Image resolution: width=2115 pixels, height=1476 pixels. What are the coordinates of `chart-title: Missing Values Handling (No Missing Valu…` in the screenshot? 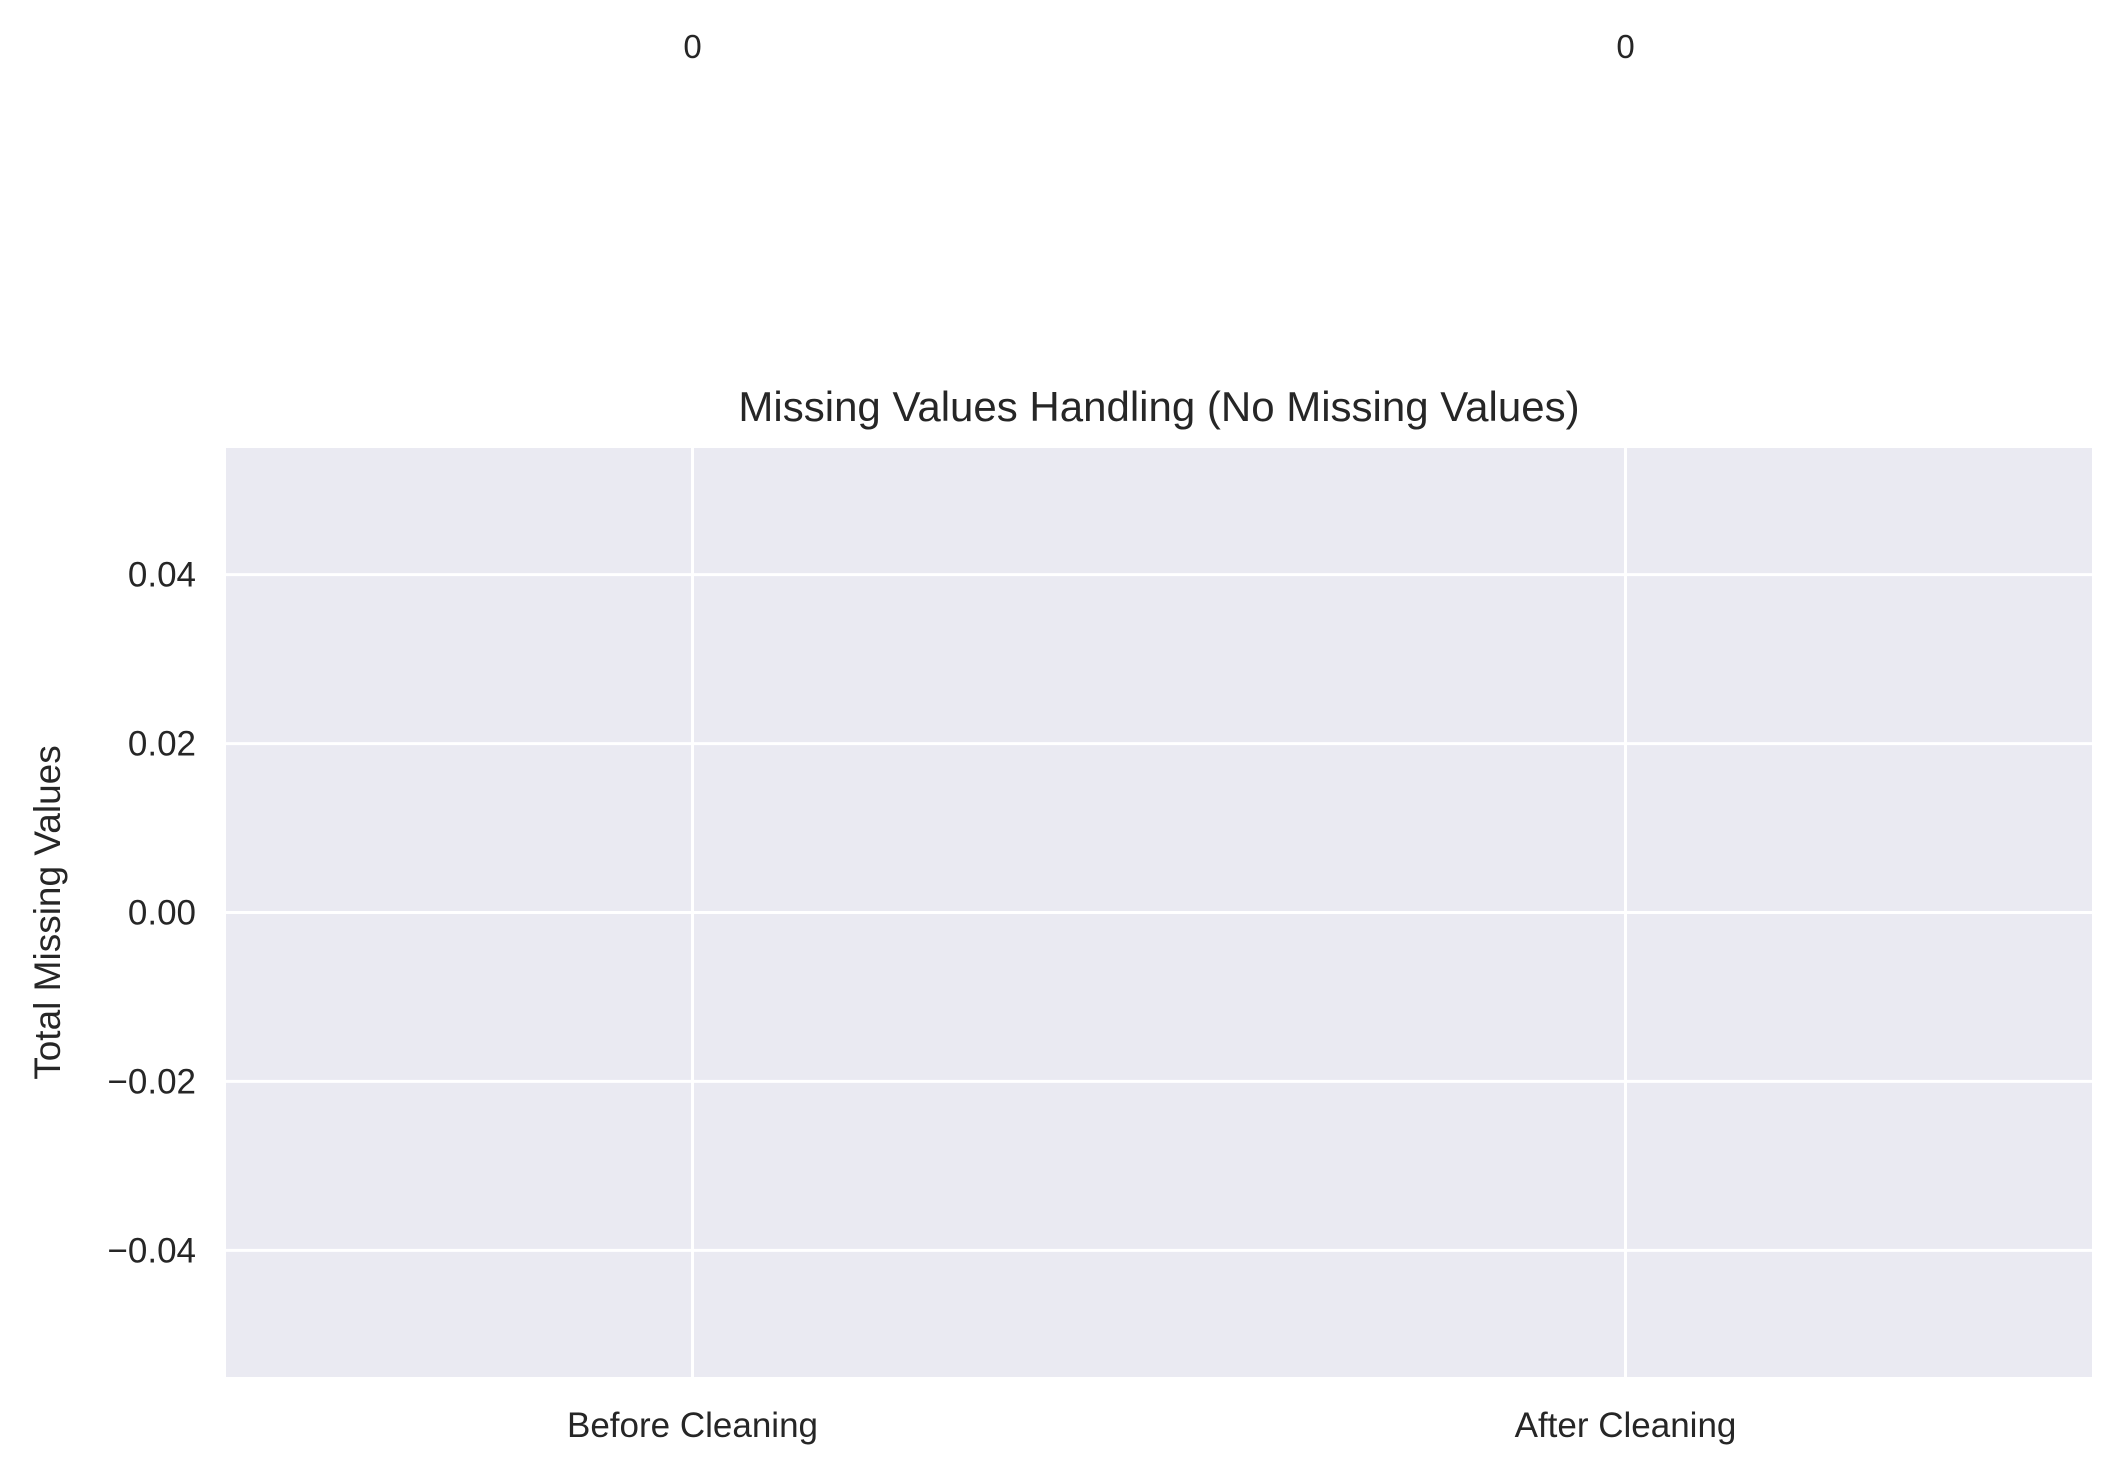 It's located at (1158, 406).